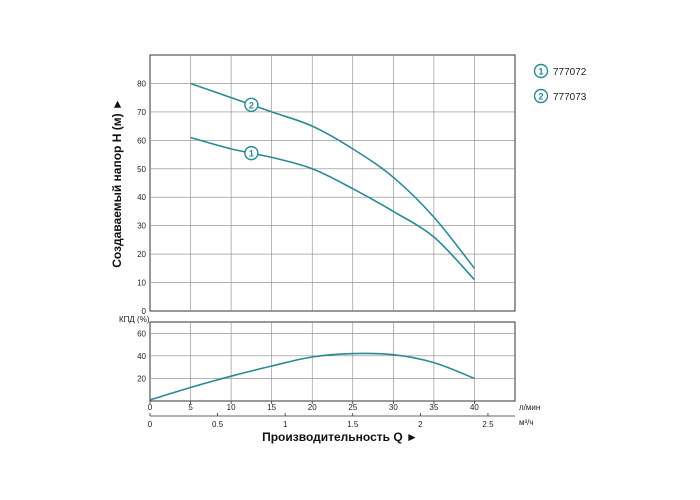 Image resolution: width=700 pixels, height=500 pixels. I want to click on x-tick-label-primary: 30, so click(393, 407).